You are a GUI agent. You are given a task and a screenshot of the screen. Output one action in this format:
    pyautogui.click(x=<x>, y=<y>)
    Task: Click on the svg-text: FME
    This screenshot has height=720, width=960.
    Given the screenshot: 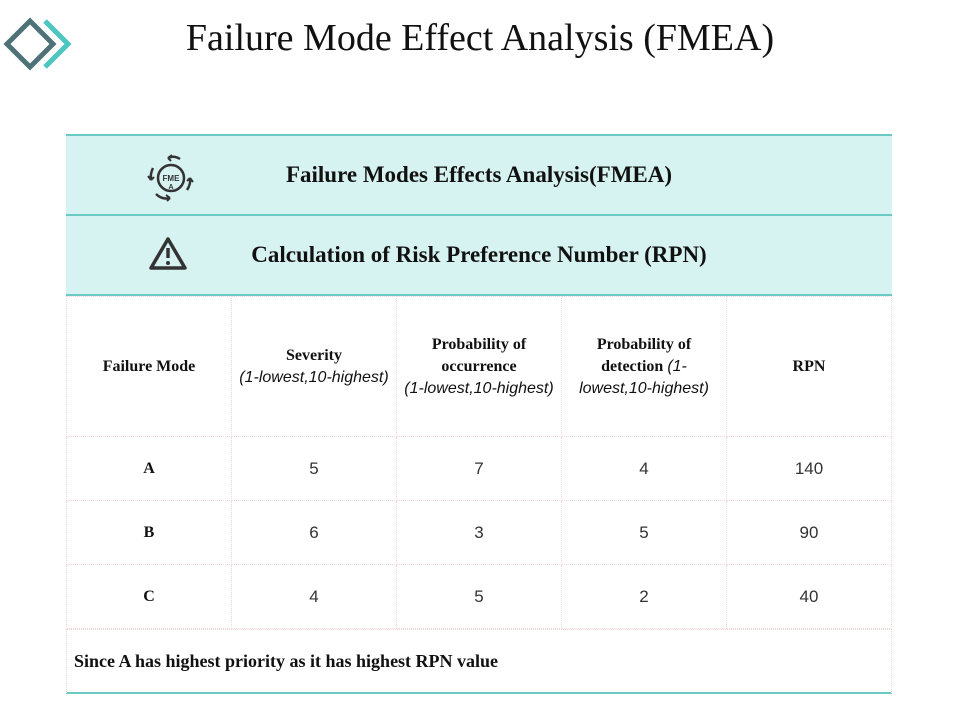 What is the action you would take?
    pyautogui.click(x=172, y=178)
    